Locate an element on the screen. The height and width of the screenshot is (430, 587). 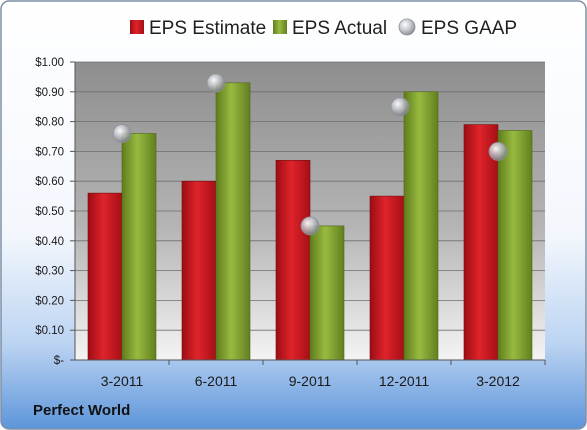
legend: EPS Estimate EPS Actual EPS GAAP is located at coordinates (323, 28).